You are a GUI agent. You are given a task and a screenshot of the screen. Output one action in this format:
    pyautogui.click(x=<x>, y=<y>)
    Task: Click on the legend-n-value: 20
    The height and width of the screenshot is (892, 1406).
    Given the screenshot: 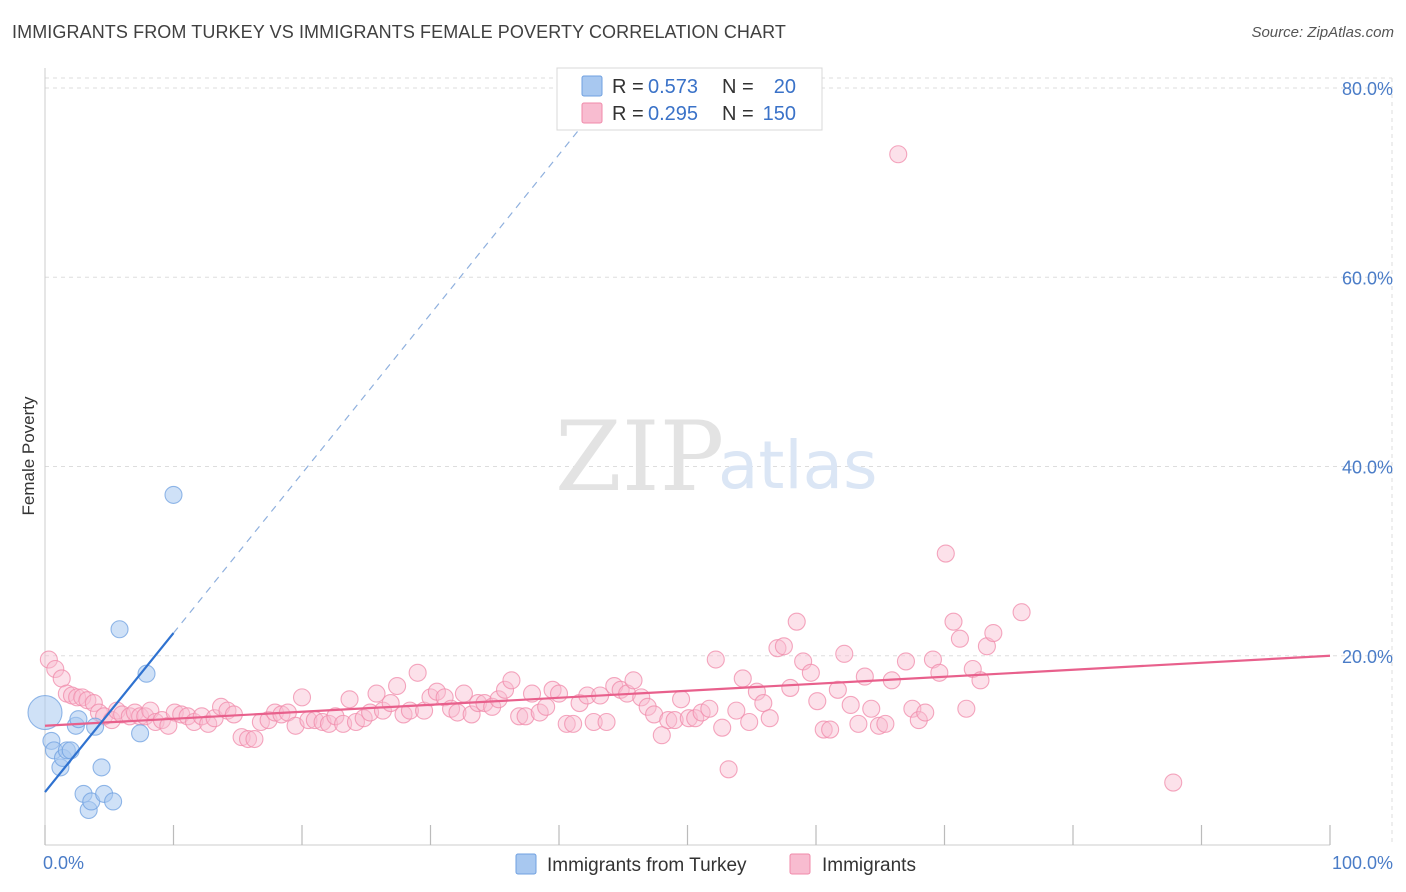 What is the action you would take?
    pyautogui.click(x=785, y=87)
    